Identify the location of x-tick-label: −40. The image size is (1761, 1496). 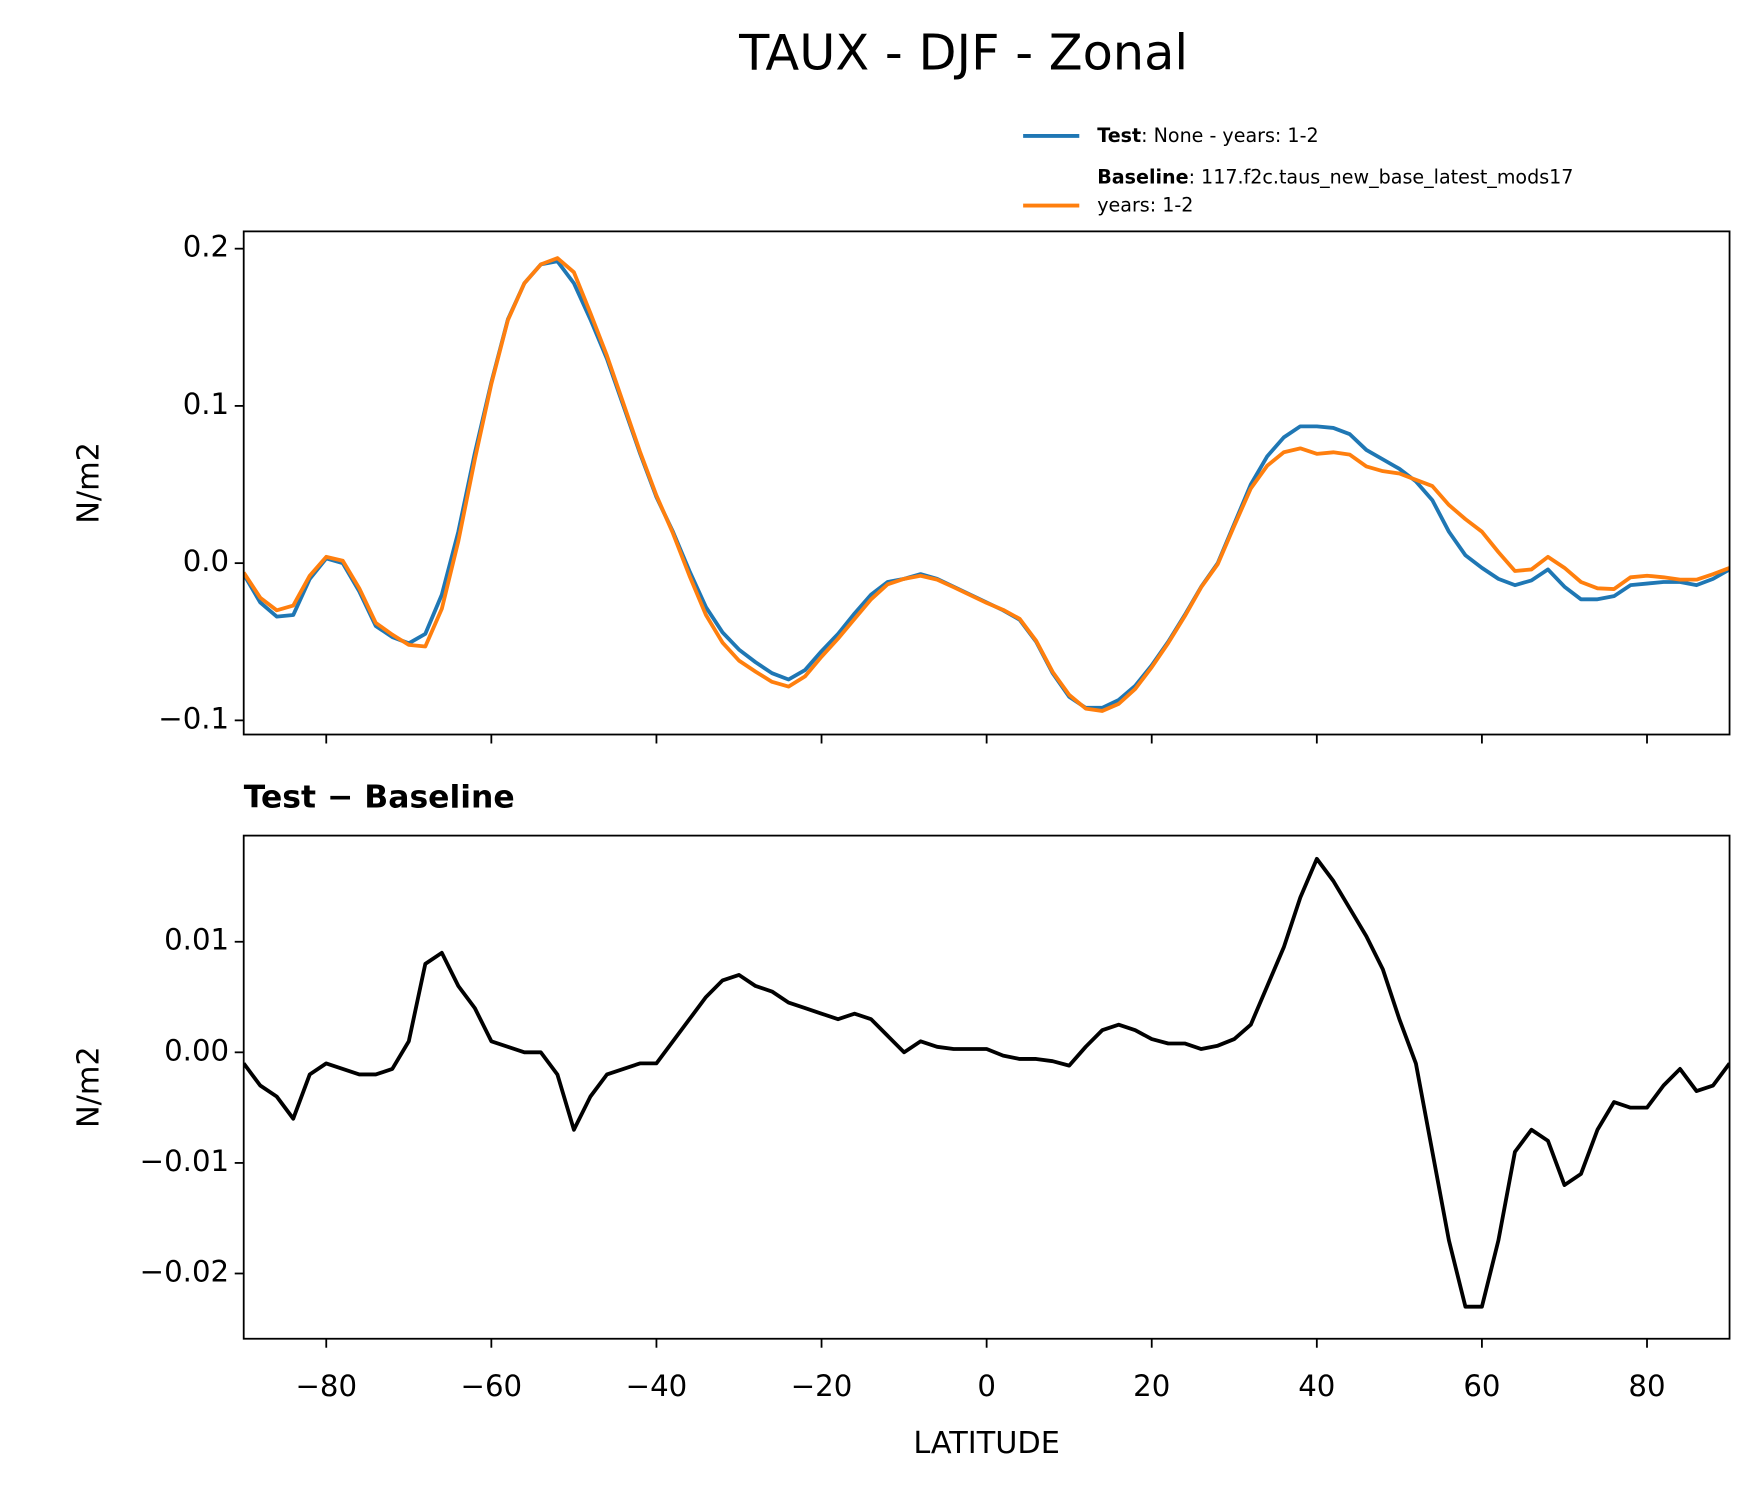
(657, 1386).